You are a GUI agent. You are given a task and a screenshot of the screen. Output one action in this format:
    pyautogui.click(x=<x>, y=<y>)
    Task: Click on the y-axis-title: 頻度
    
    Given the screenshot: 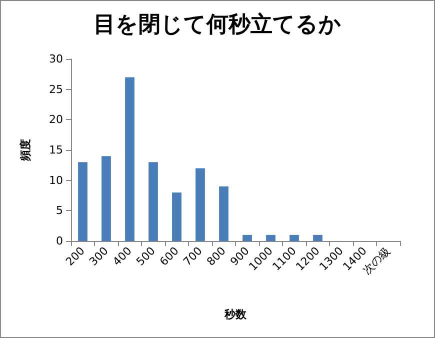 What is the action you would take?
    pyautogui.click(x=25, y=150)
    